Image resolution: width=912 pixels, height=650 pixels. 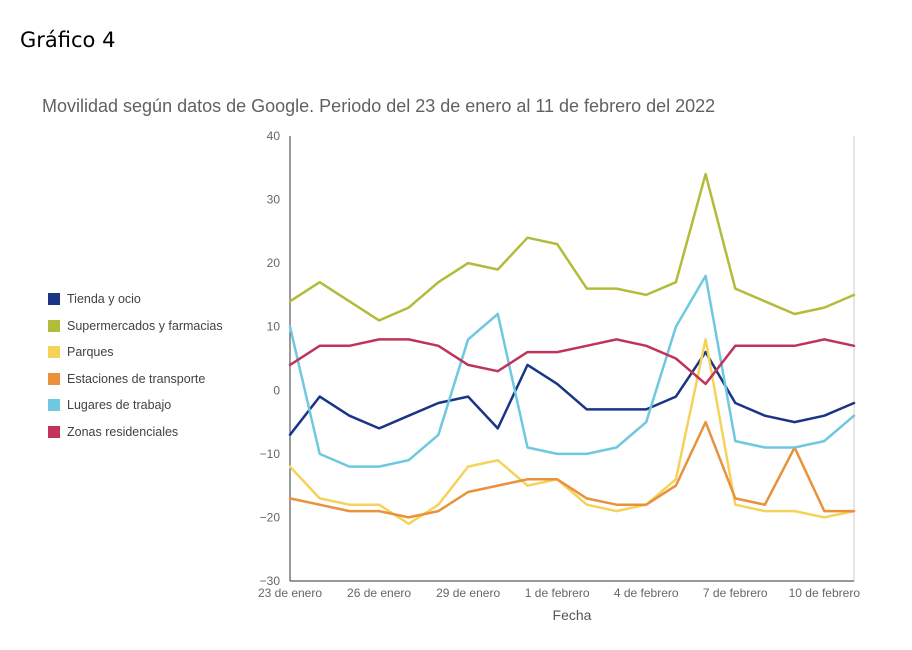 What do you see at coordinates (274, 200) in the screenshot?
I see `y-tick-label: 30` at bounding box center [274, 200].